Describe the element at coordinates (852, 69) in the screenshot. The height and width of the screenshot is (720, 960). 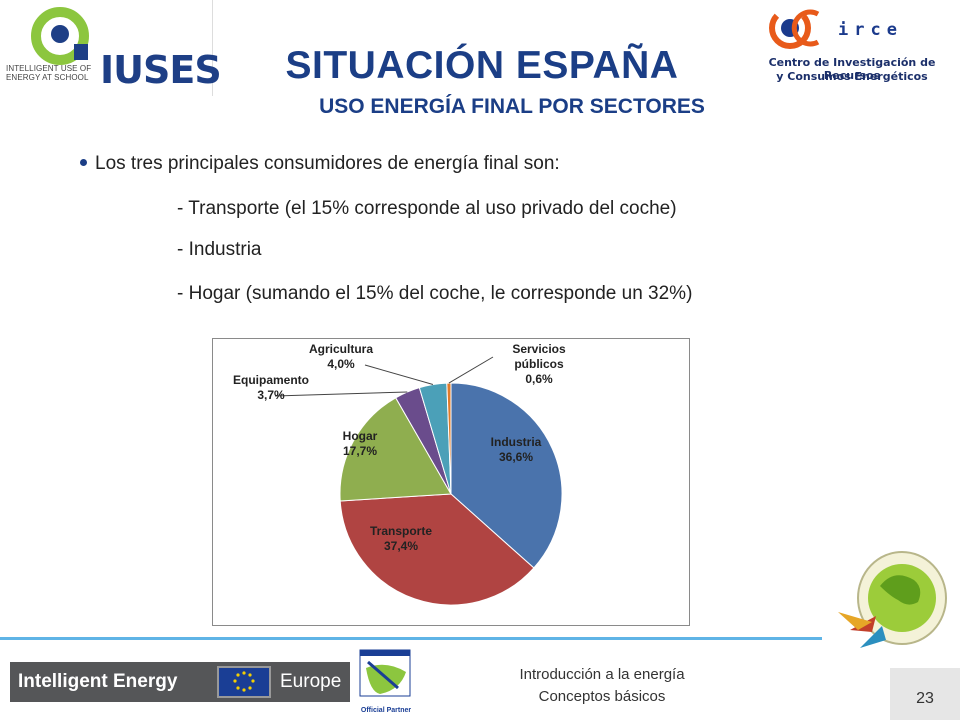
I see `circe-line-1: Centro de Investigación de Recursos` at that location.